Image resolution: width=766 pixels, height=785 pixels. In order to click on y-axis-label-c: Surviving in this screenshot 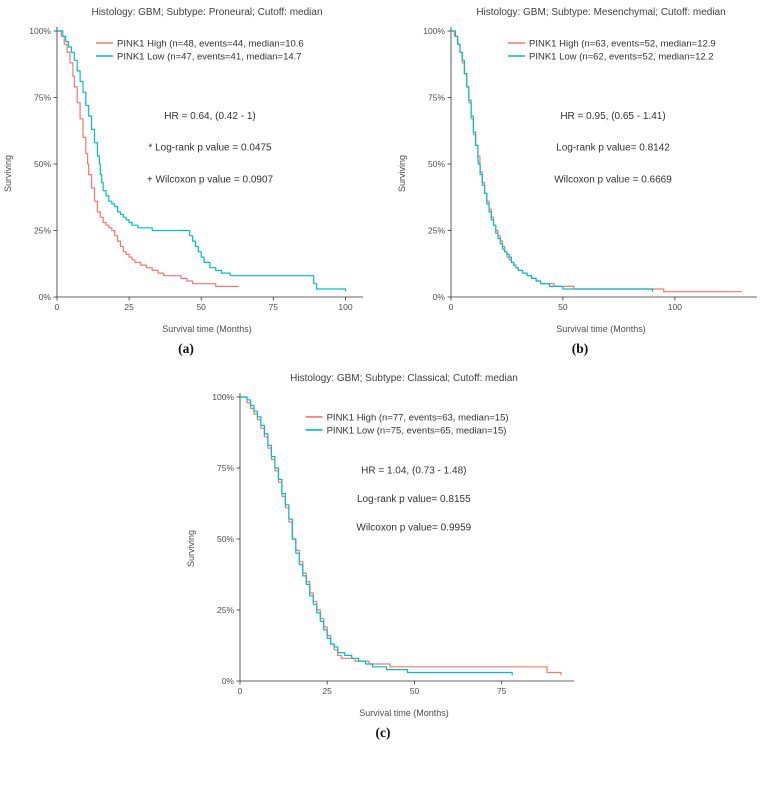, I will do `click(191, 548)`.